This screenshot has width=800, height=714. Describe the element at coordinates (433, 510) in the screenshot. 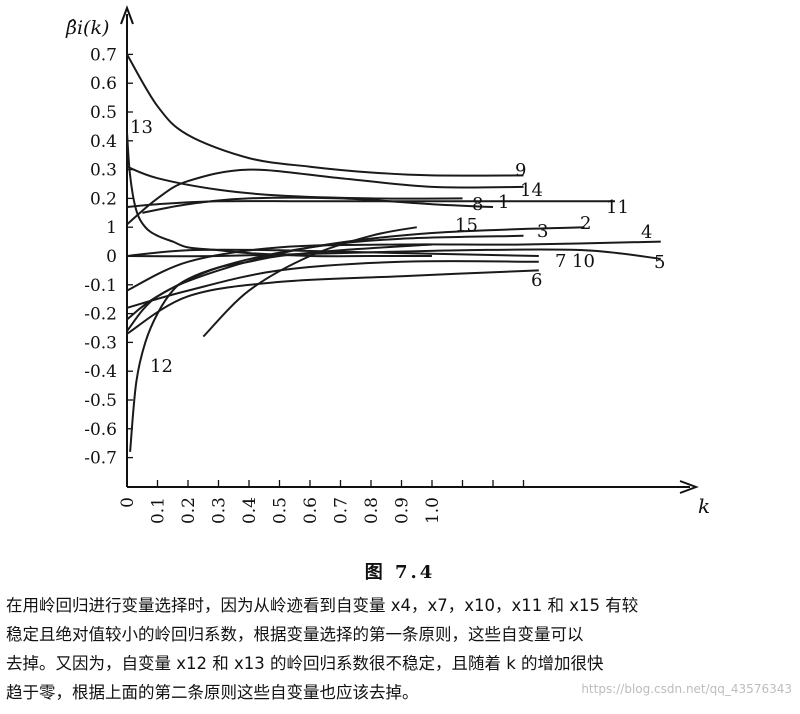

I see `x-tick-label: 1.0` at that location.